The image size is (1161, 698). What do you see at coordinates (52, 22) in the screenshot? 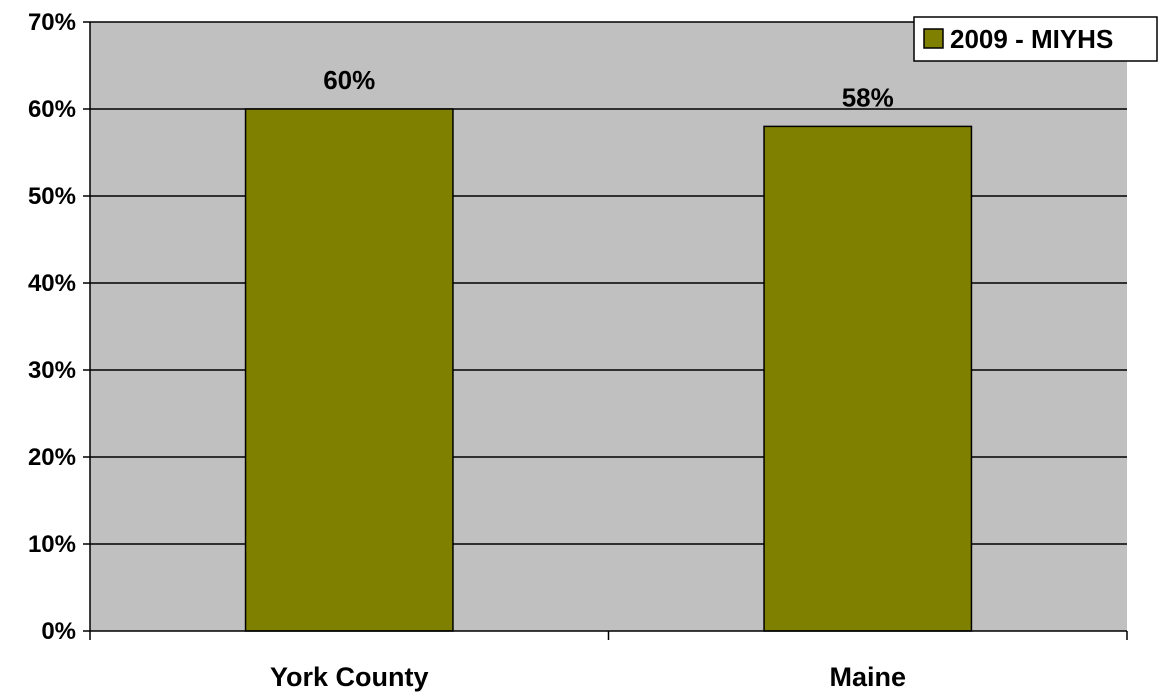
I see `y-tick-label: 70%` at bounding box center [52, 22].